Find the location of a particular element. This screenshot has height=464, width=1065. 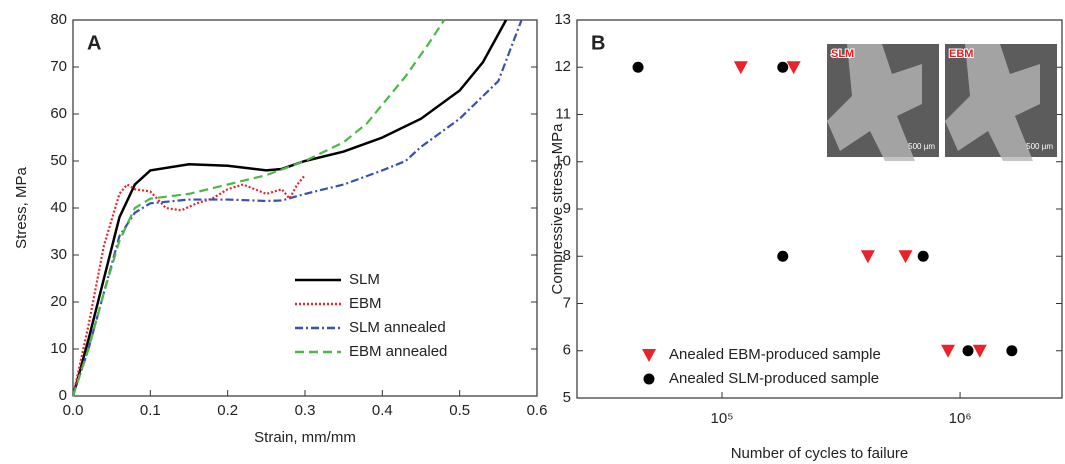

x-tick-label: 0.4 is located at coordinates (382, 410).